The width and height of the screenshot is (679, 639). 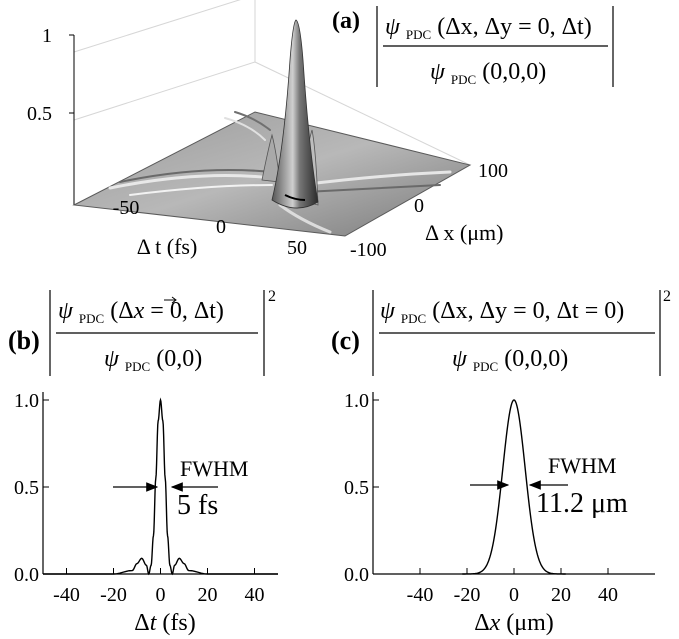 I want to click on panel-a-den-args: (0,0,0), so click(x=514, y=72).